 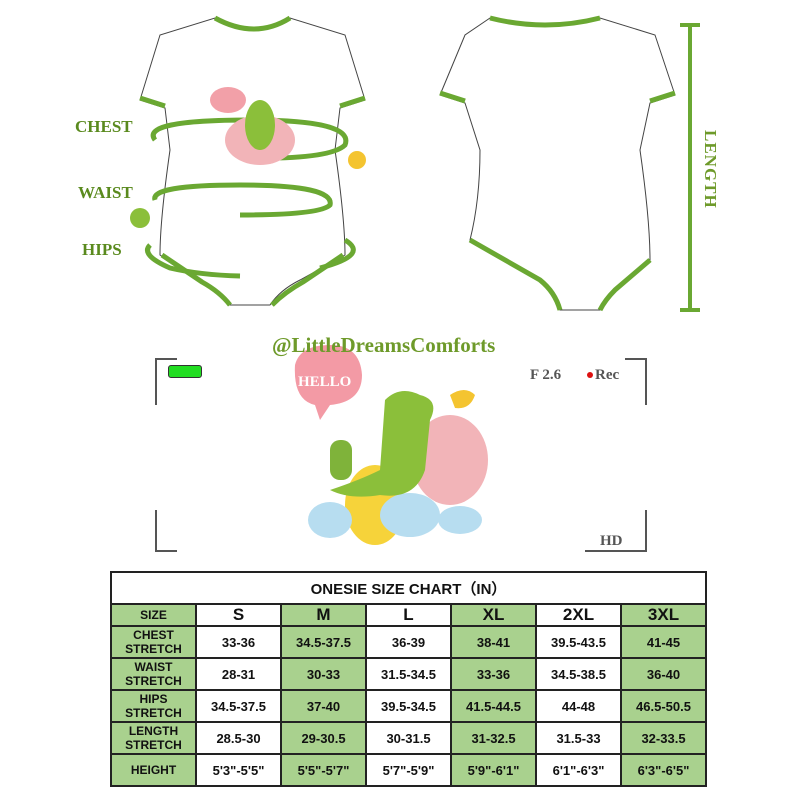 What do you see at coordinates (391, 445) in the screenshot?
I see `dino-large-graphic` at bounding box center [391, 445].